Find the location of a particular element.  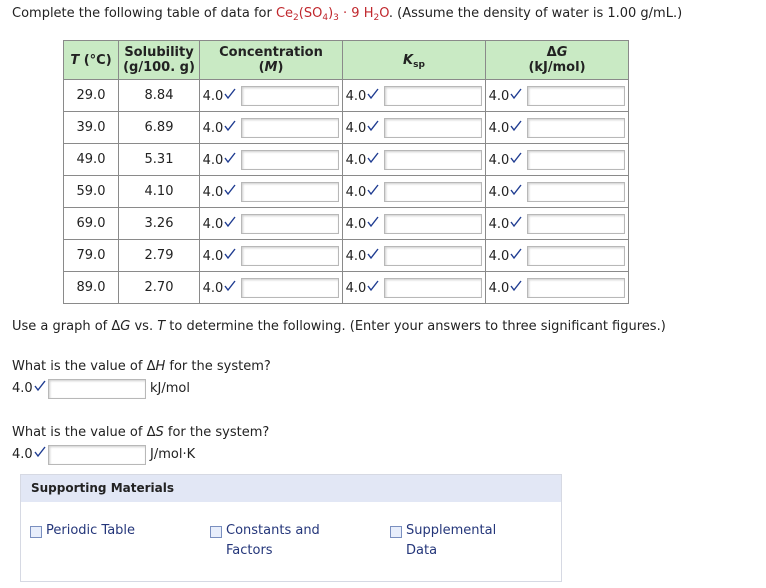

column-header: T (°C) is located at coordinates (91, 60).